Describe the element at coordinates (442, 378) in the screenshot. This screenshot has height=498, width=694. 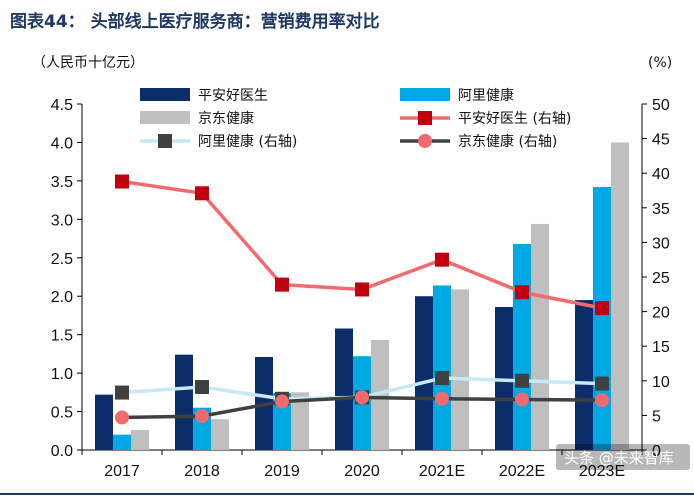
I see `line-2-point-2021E` at that location.